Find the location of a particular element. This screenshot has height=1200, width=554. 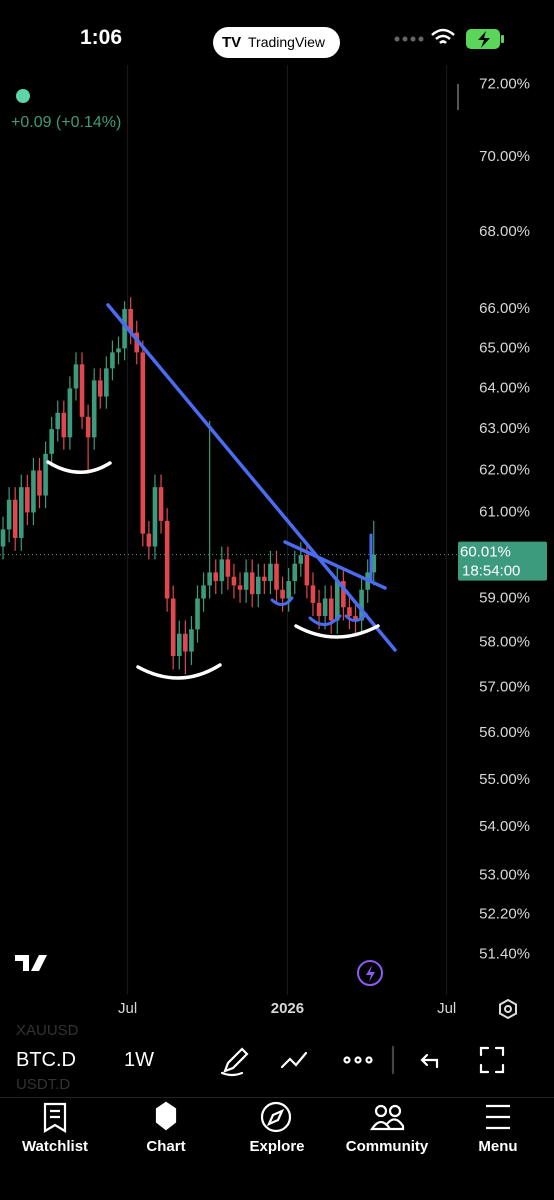

drawing-tools-button is located at coordinates (294, 1060).